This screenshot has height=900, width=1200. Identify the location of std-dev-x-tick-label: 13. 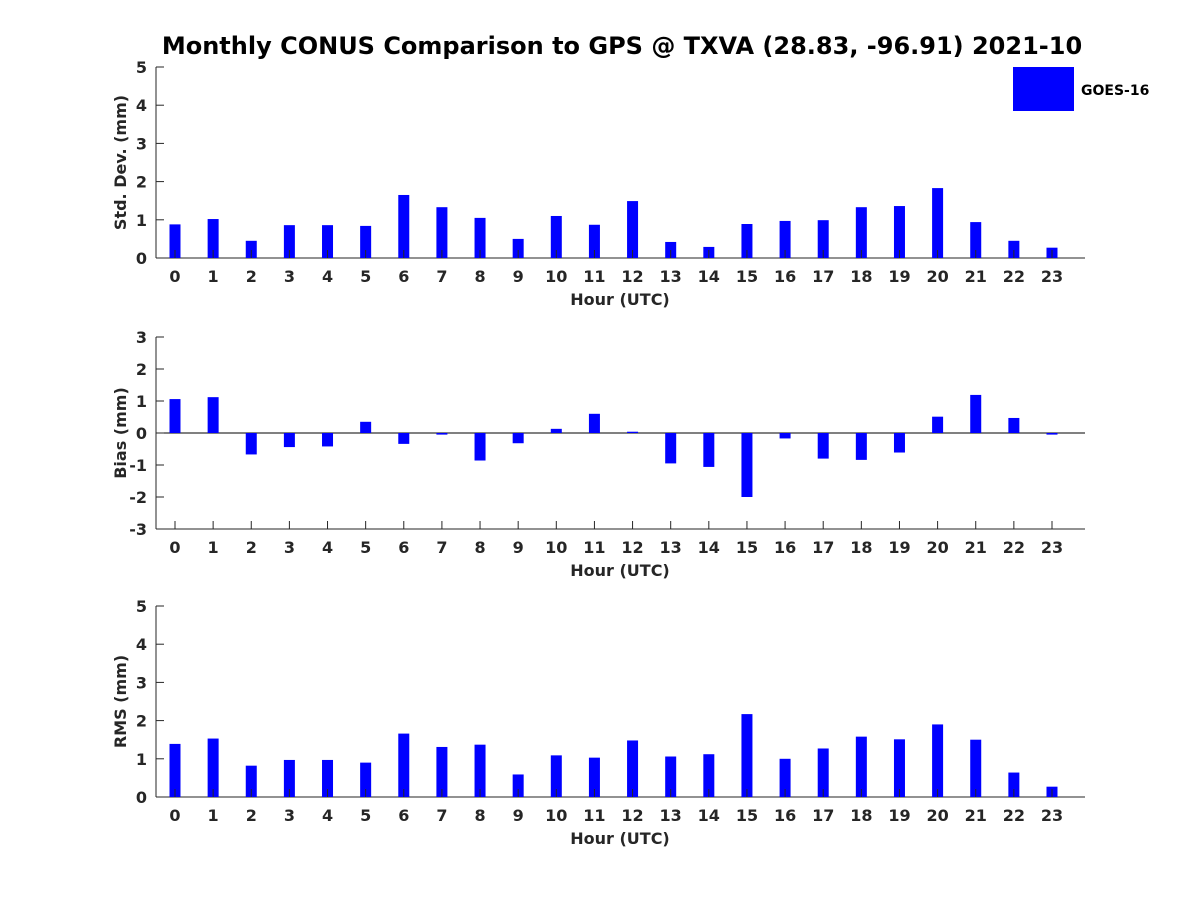
(671, 276).